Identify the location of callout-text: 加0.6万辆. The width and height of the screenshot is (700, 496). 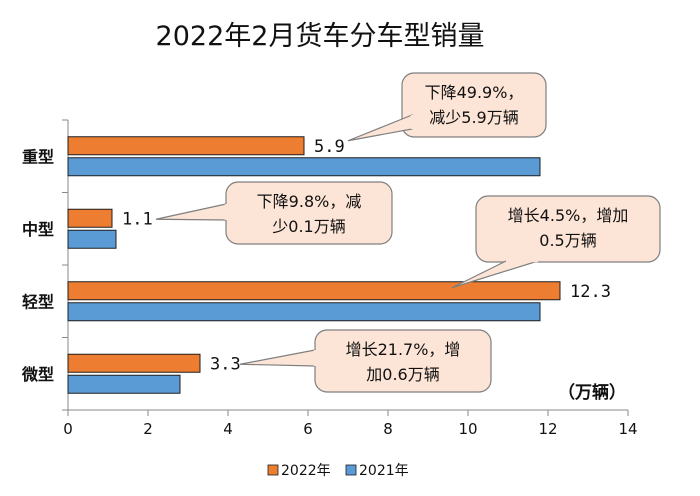
(402, 374).